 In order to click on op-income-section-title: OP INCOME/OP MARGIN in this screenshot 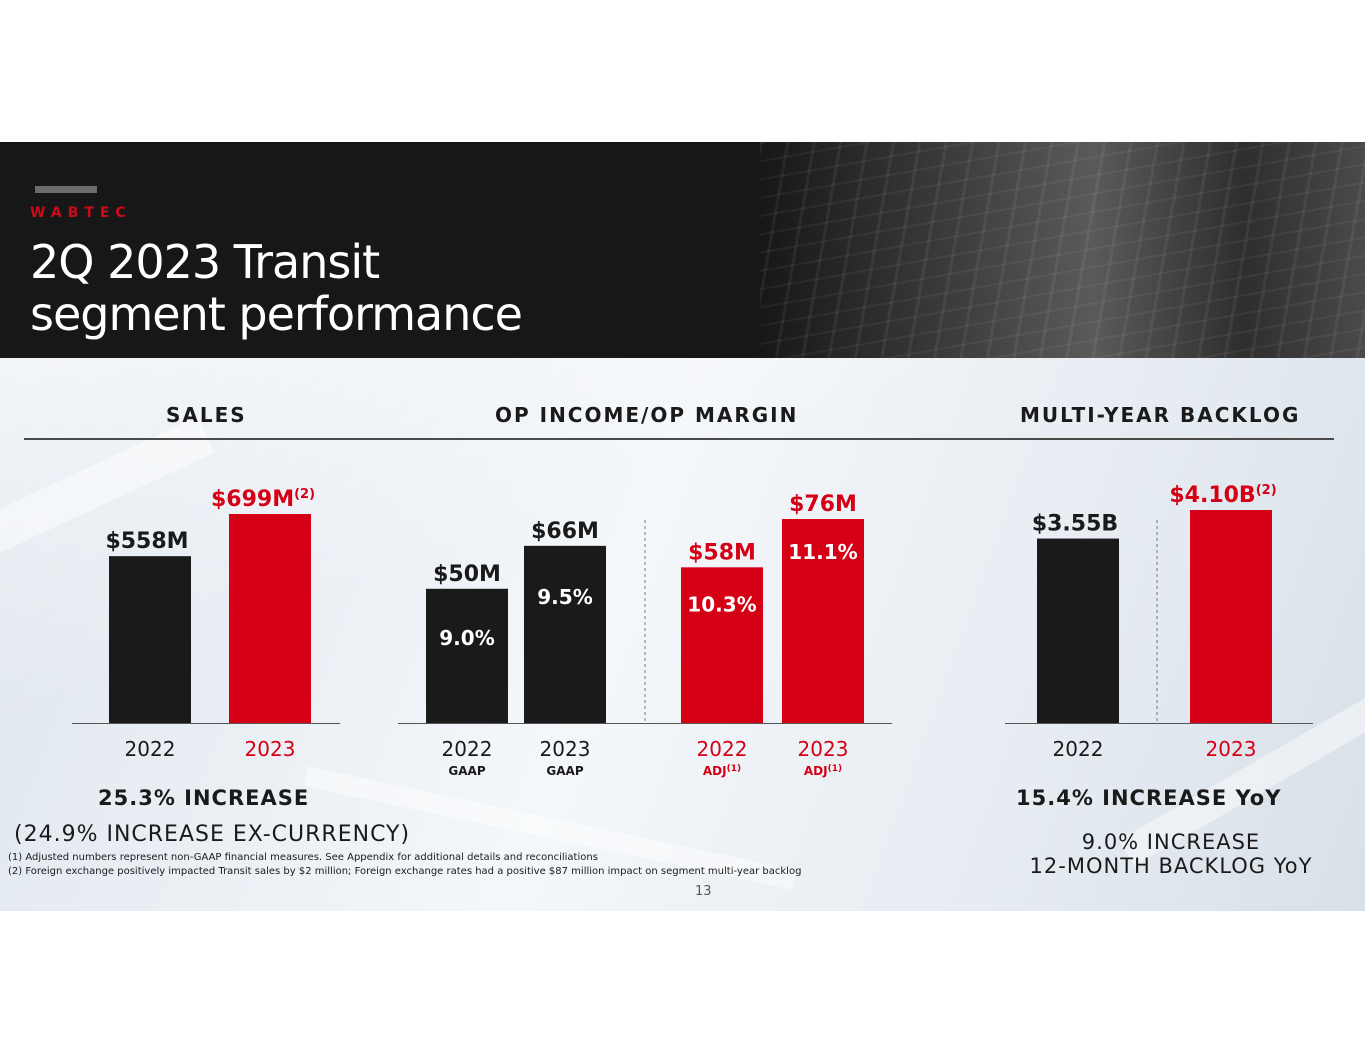, I will do `click(647, 415)`.